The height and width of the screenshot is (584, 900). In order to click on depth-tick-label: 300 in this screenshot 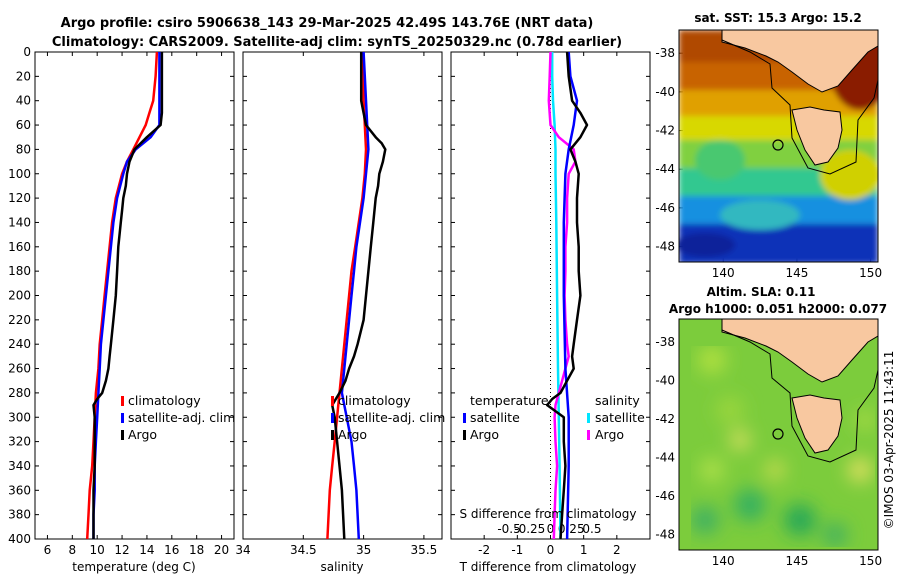, I will do `click(19, 417)`.